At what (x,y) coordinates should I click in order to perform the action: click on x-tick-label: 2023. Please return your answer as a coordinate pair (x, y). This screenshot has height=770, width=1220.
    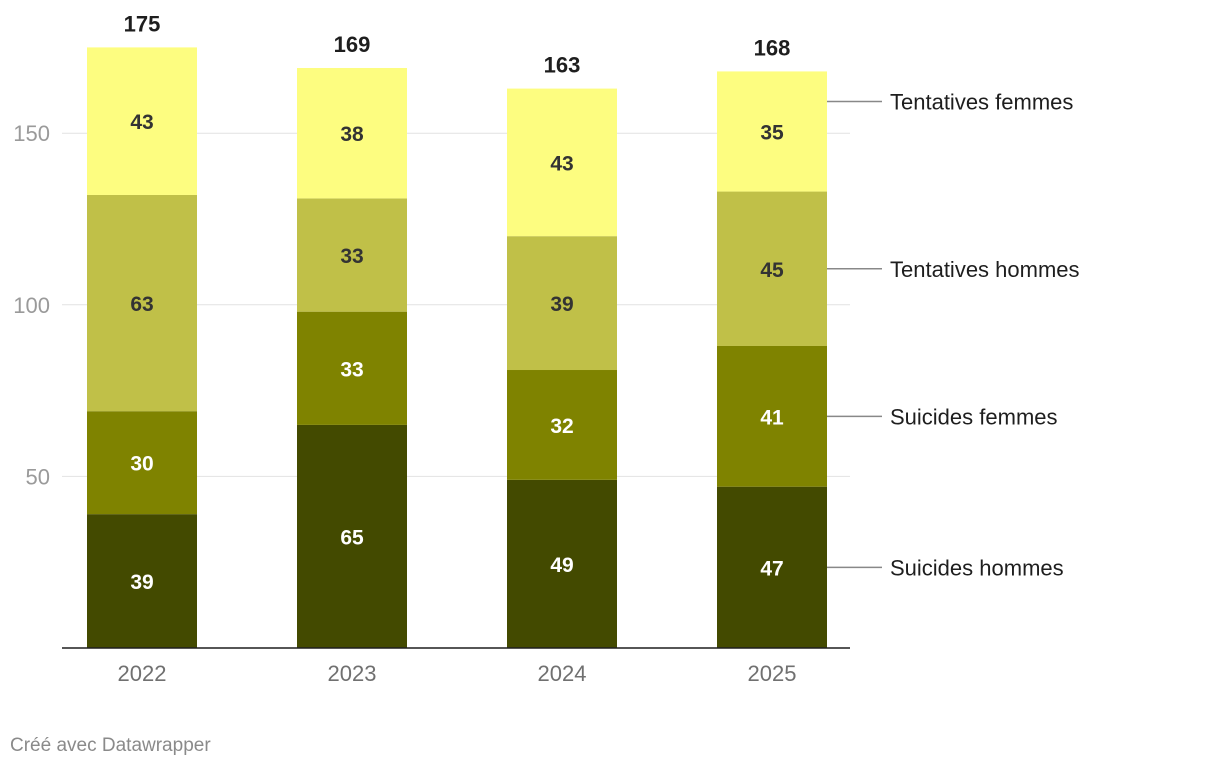
    Looking at the image, I should click on (352, 673).